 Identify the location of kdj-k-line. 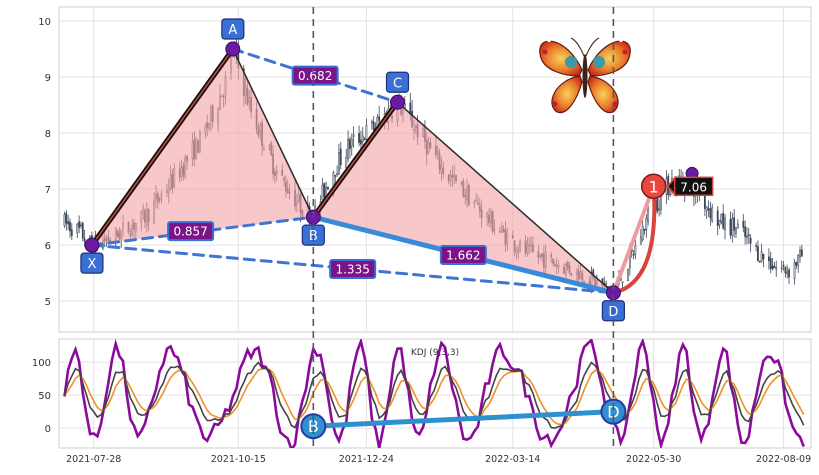
(434, 395).